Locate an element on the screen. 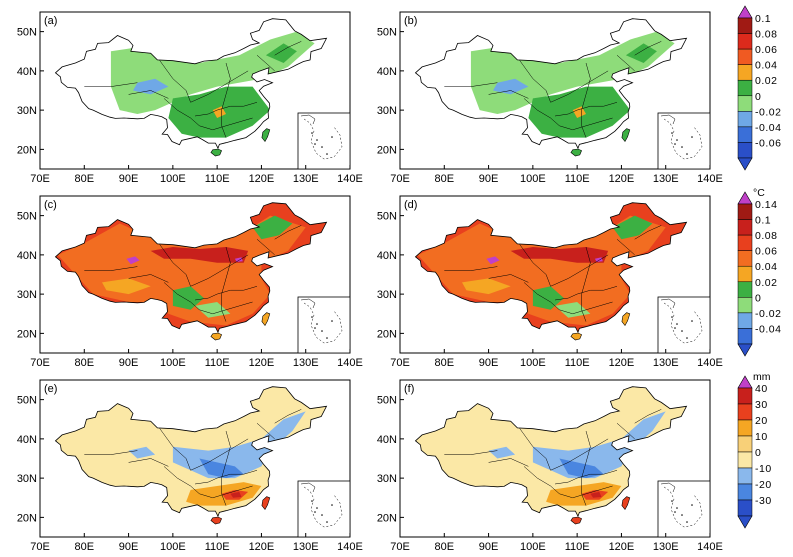 The image size is (793, 557). south-china-sea-inset is located at coordinates (324, 141).